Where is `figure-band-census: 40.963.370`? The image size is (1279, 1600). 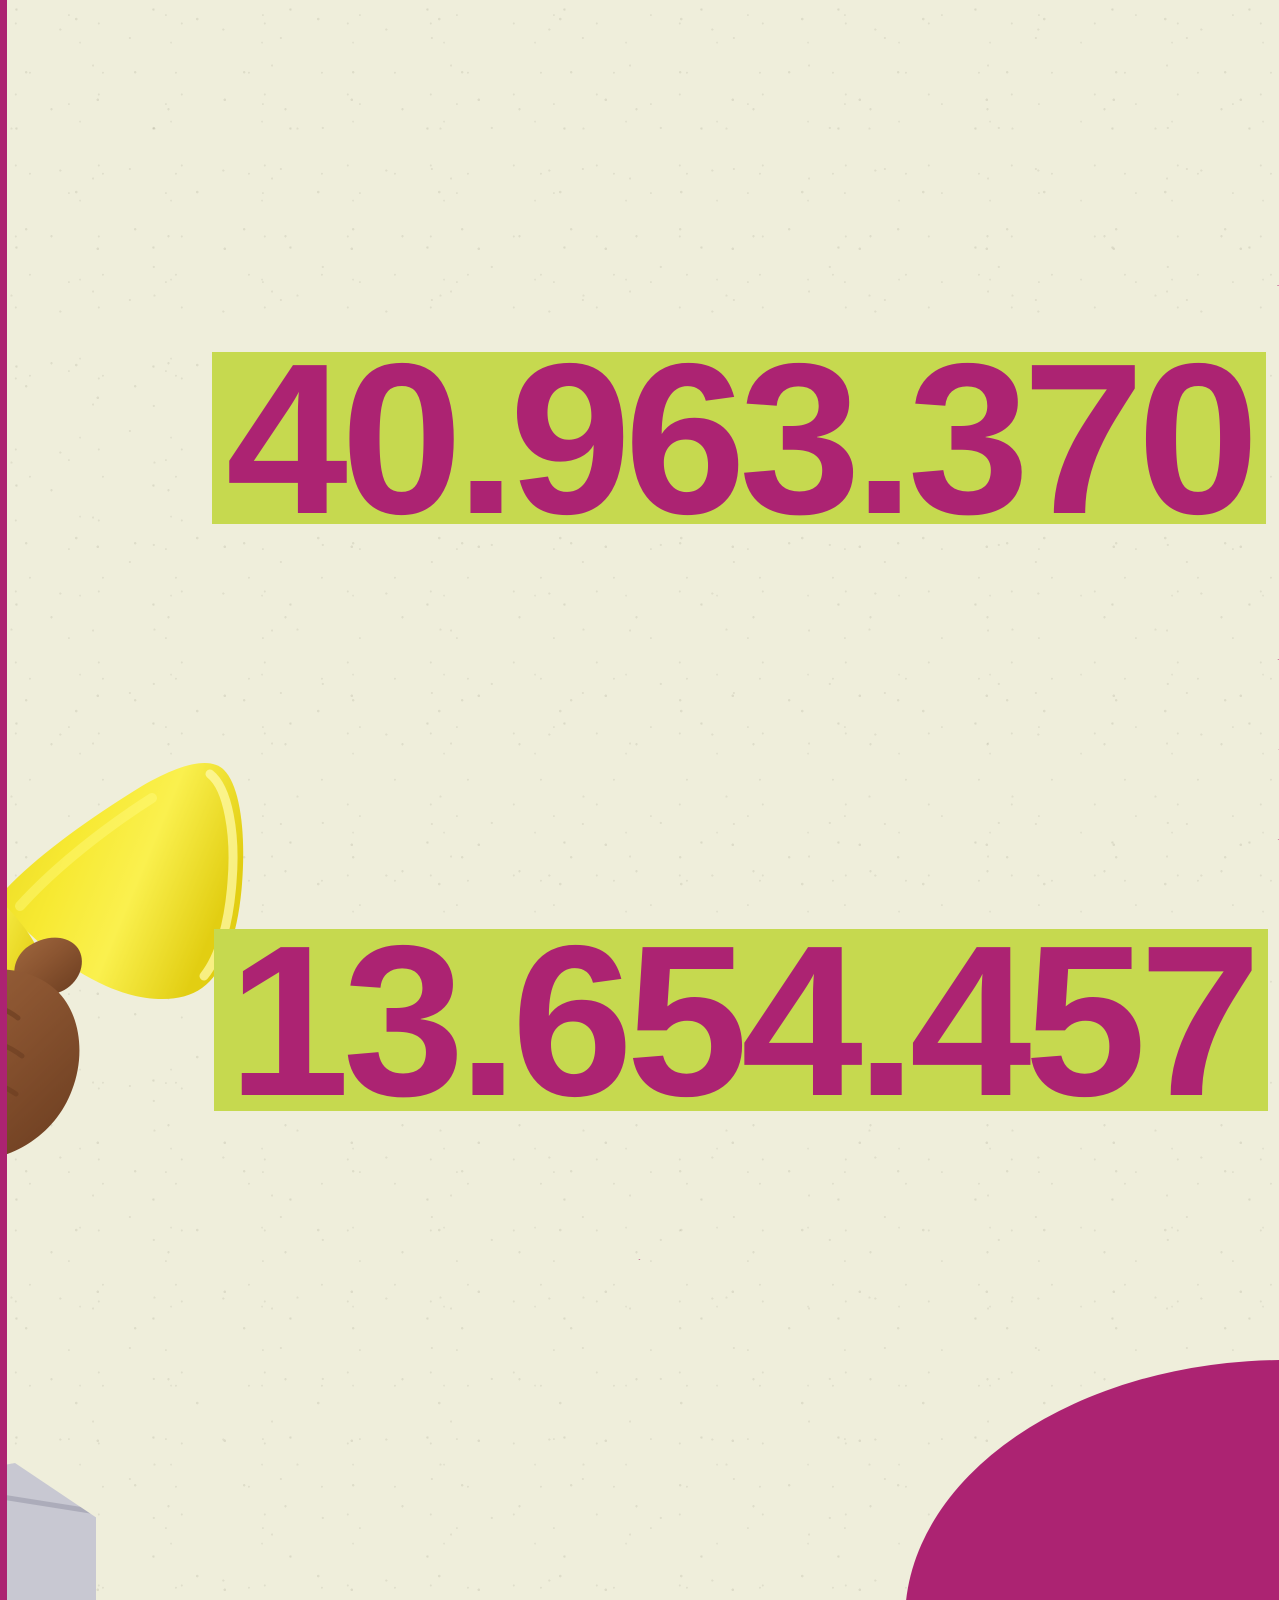 figure-band-census: 40.963.370 is located at coordinates (739, 438).